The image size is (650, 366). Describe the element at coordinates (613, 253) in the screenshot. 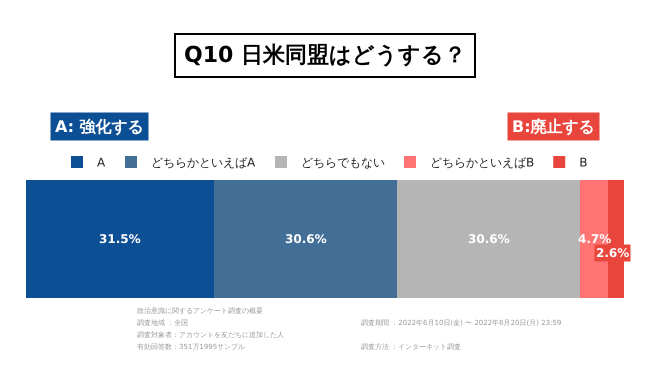

I see `data-label: 2.6%` at that location.